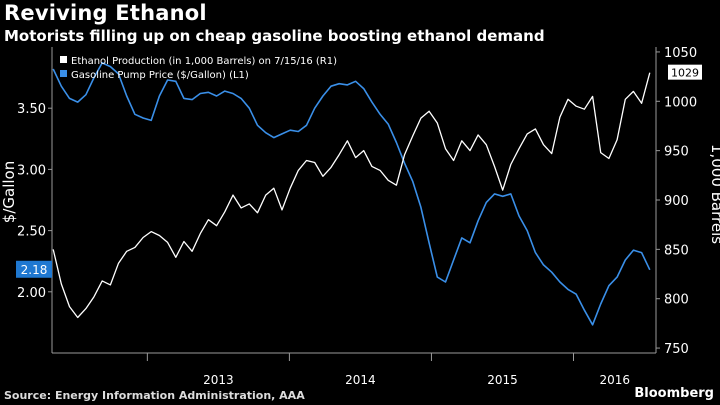 The image size is (720, 405). I want to click on last-value-badge-gasoline, so click(34, 269).